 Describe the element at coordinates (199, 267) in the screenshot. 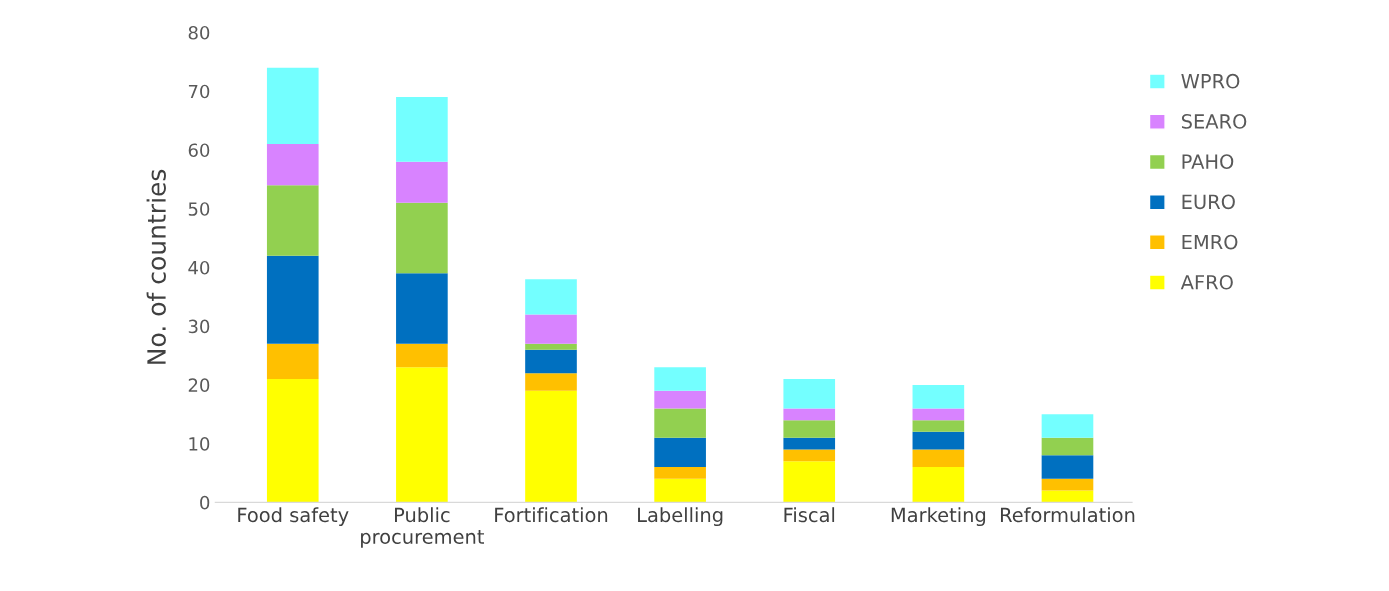

I see `y-tick-label: 40` at that location.